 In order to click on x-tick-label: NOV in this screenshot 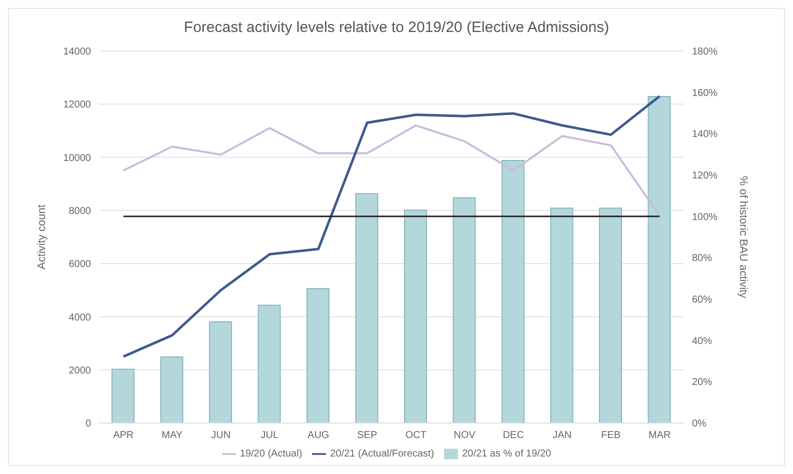, I will do `click(465, 436)`.